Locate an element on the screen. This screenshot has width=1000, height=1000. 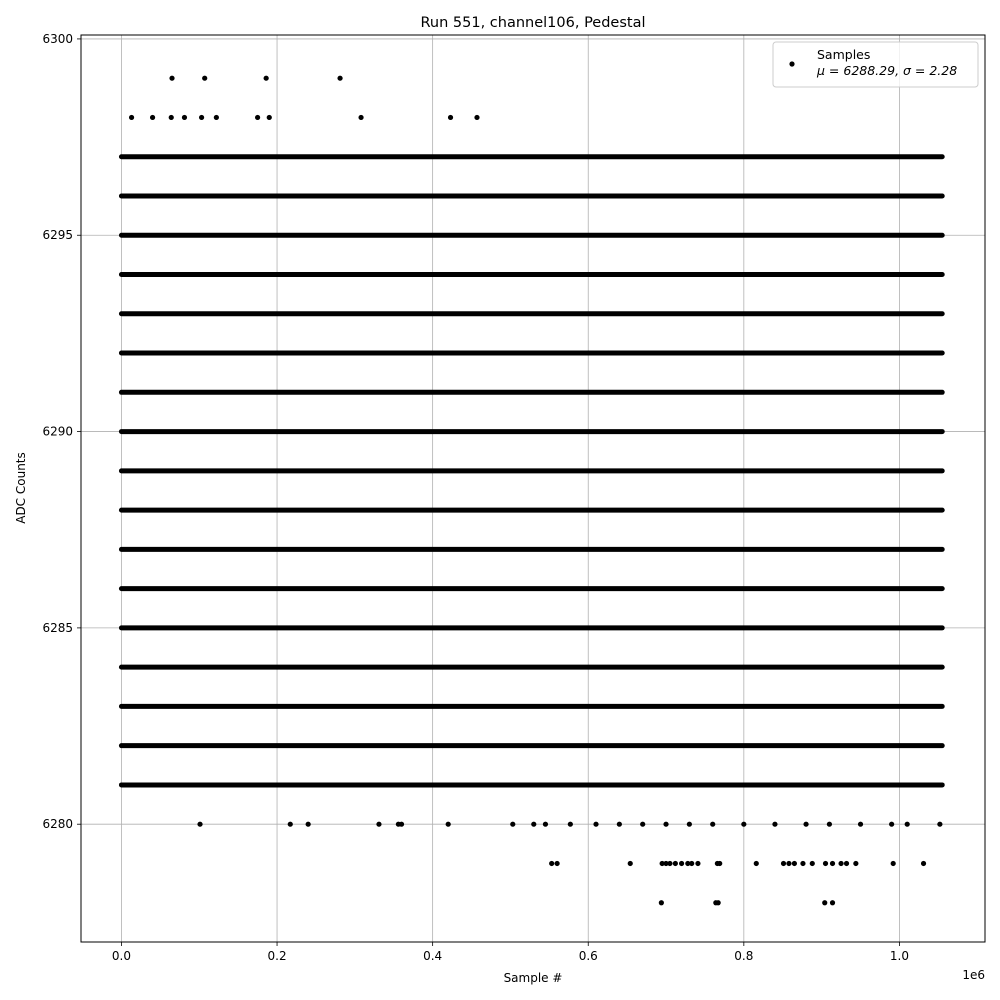
y-axis-label: ADC Counts is located at coordinates (21, 488).